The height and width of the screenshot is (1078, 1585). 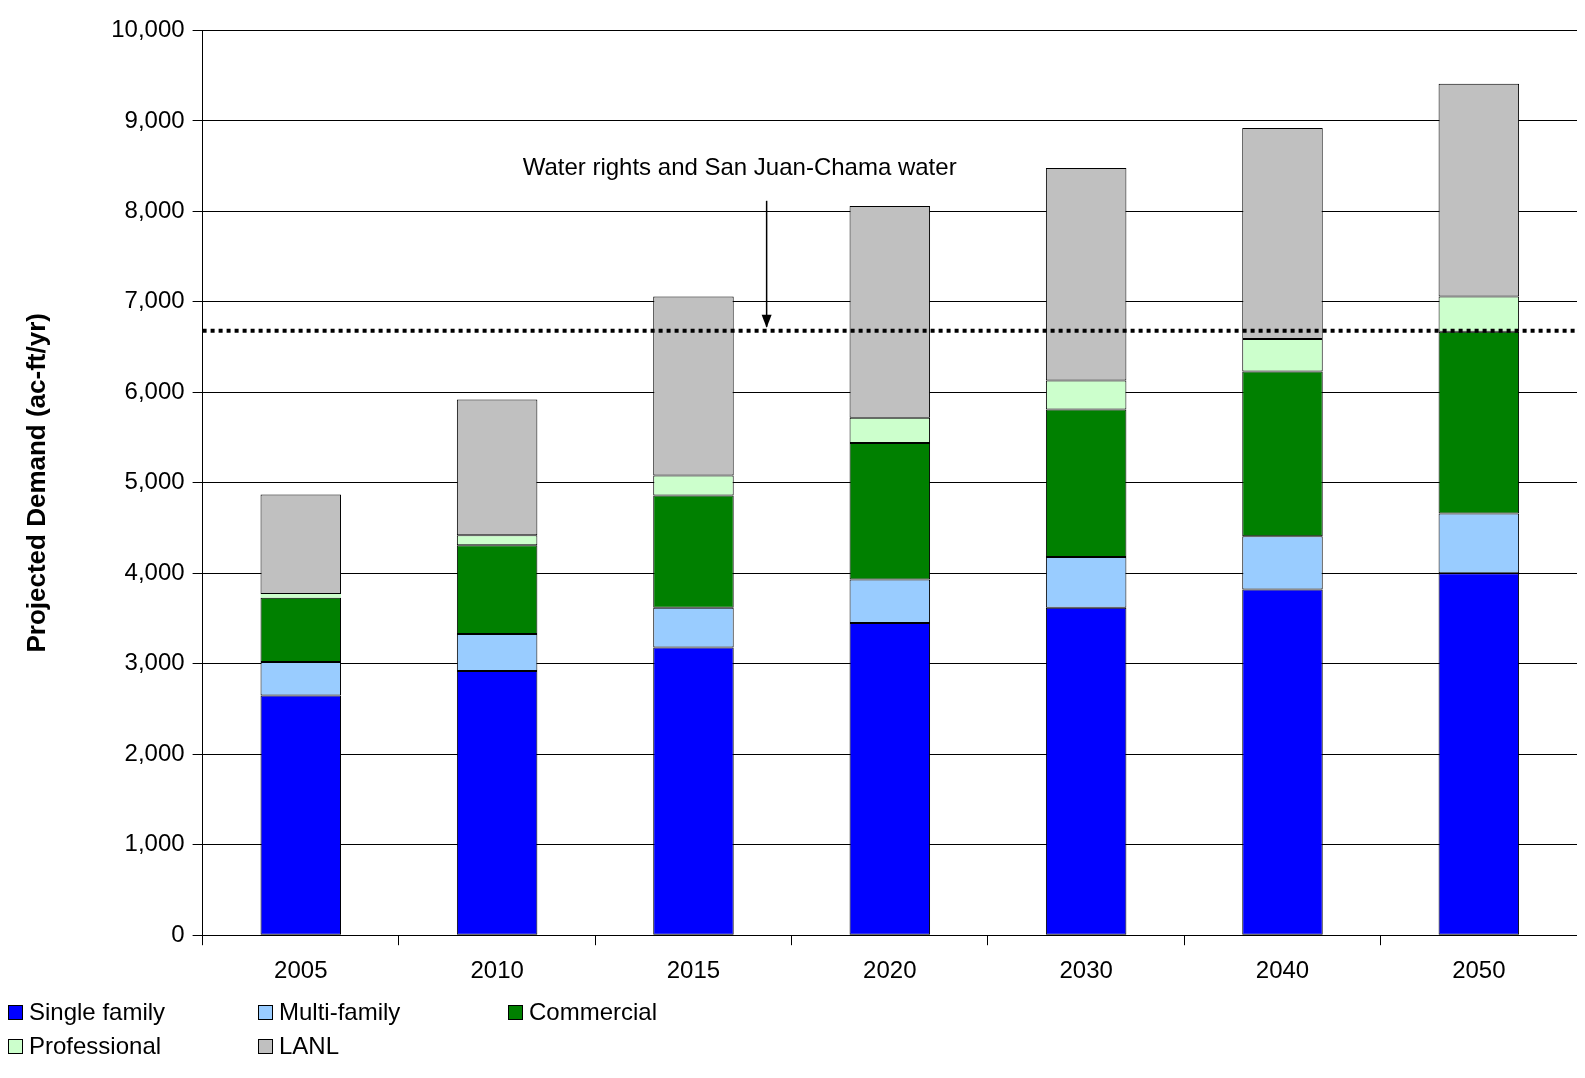 What do you see at coordinates (154, 300) in the screenshot?
I see `y-tick-label: 7,000` at bounding box center [154, 300].